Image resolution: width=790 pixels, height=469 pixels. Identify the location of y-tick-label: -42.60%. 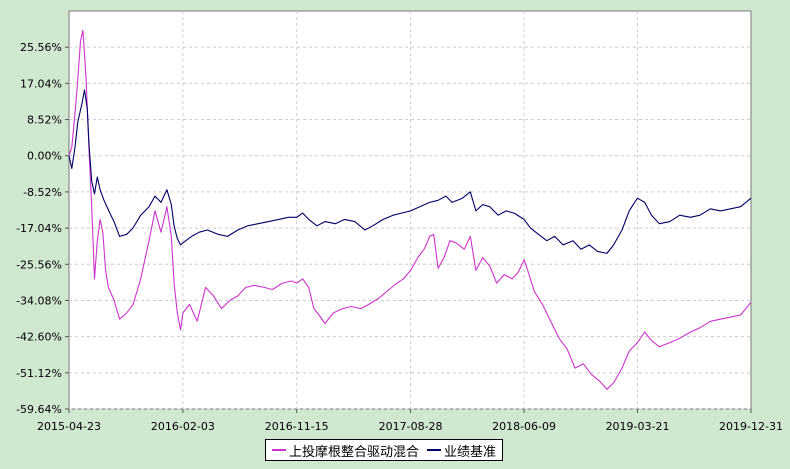
(39, 337).